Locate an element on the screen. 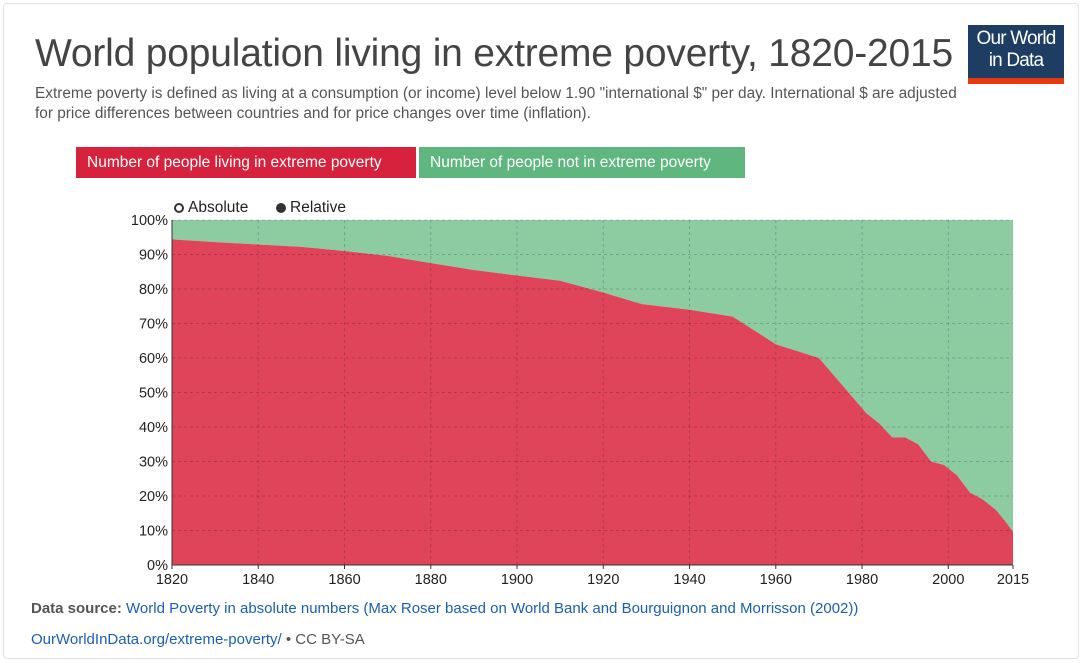  y-tick-label: 80% is located at coordinates (153, 290).